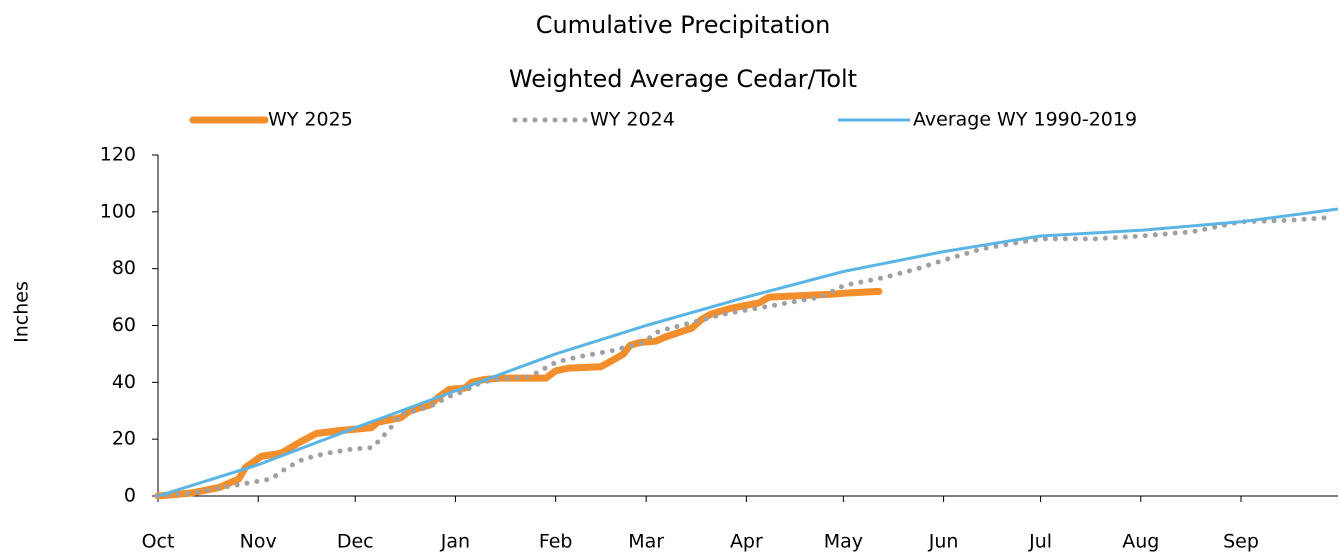 The image size is (1340, 558). What do you see at coordinates (124, 325) in the screenshot?
I see `y-tick-label: 60` at bounding box center [124, 325].